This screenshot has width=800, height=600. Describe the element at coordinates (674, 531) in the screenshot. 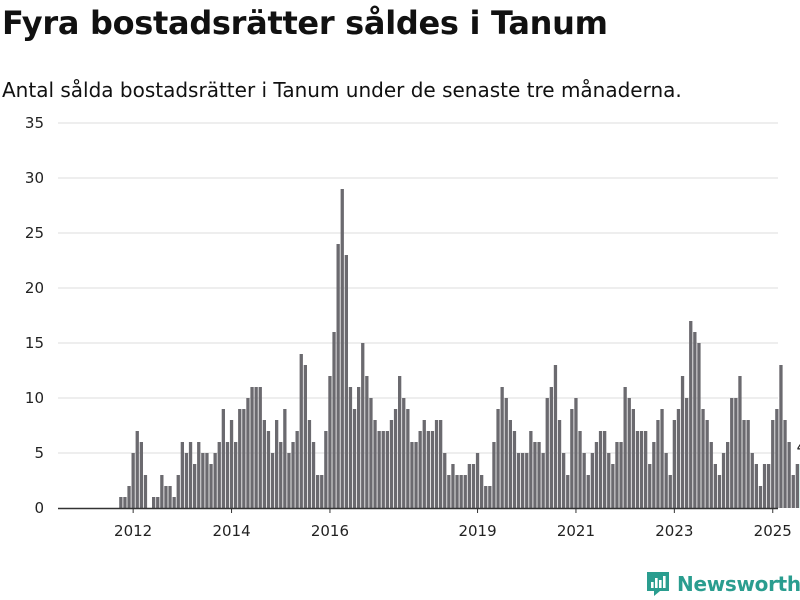

I see `x-tick-label-2023: 2023` at that location.